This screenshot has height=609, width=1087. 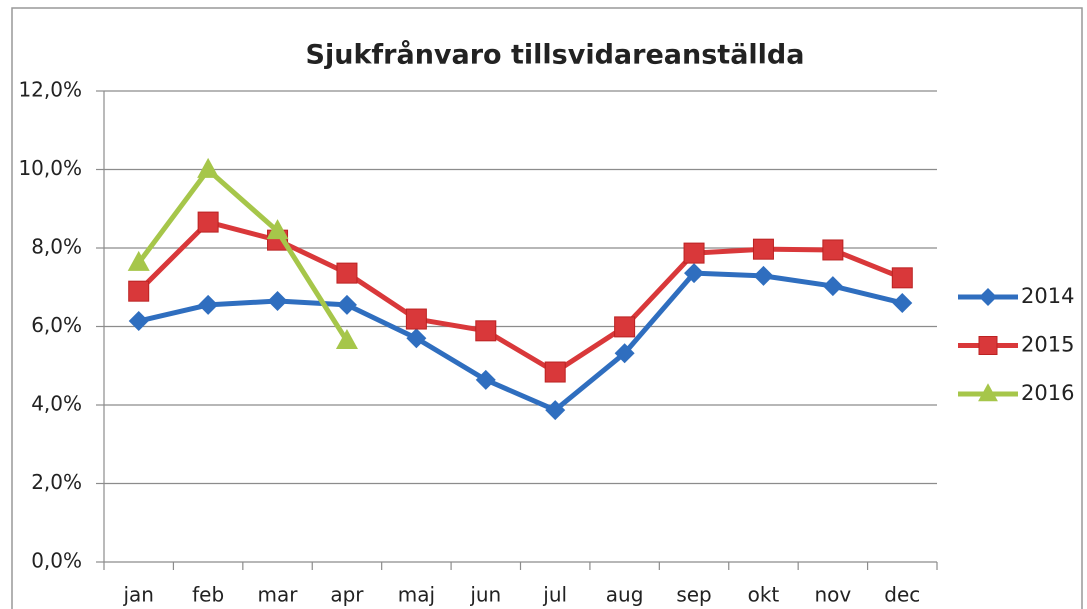 What do you see at coordinates (555, 55) in the screenshot?
I see `chart-title: Sjukfrånvaro tillsvidareanställda` at bounding box center [555, 55].